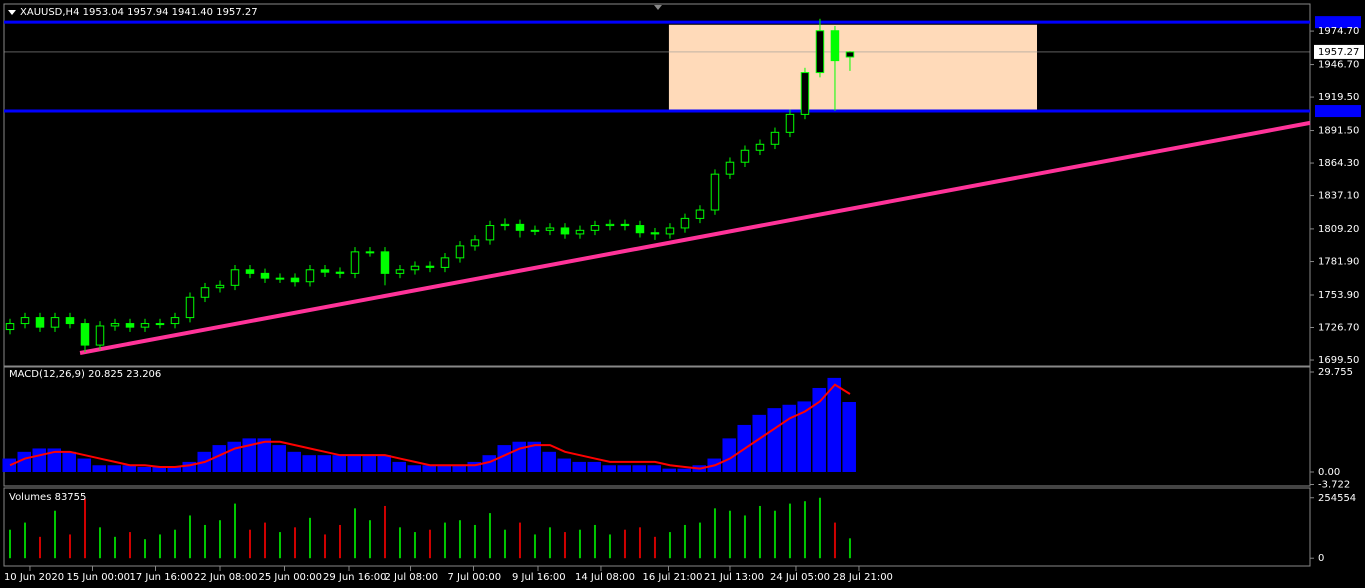  I want to click on x-tick-label: 29 Jun 16:00, so click(355, 577).